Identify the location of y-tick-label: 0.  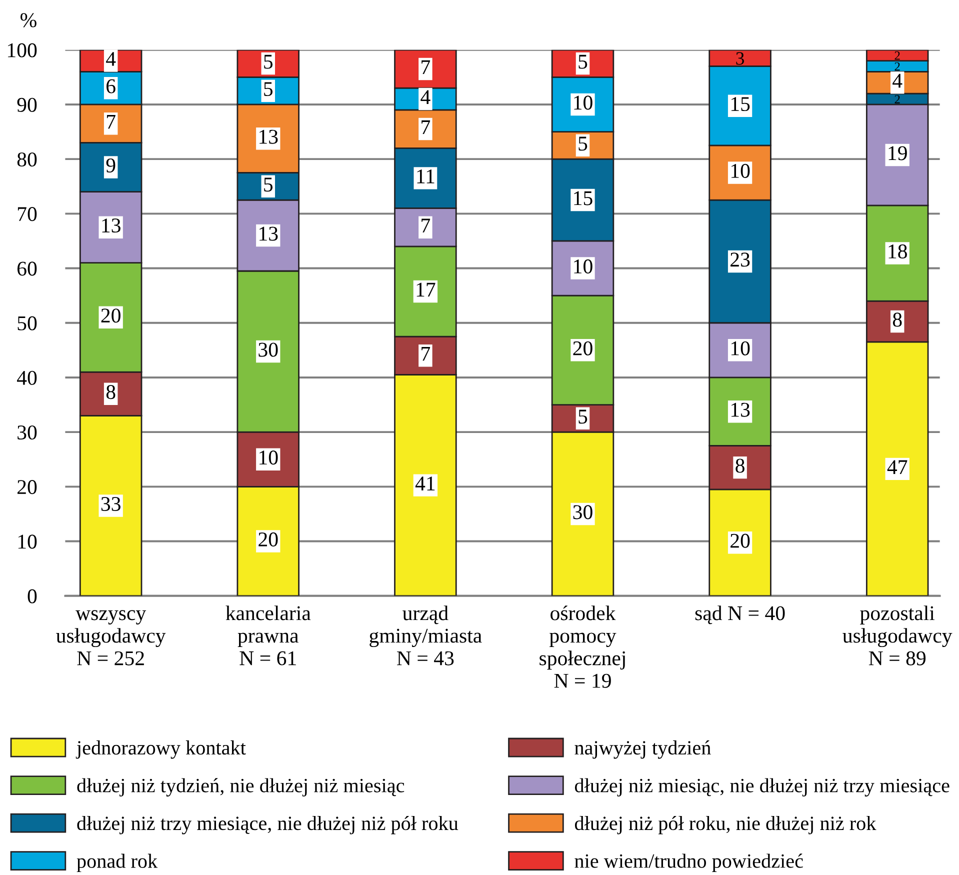
(32, 596).